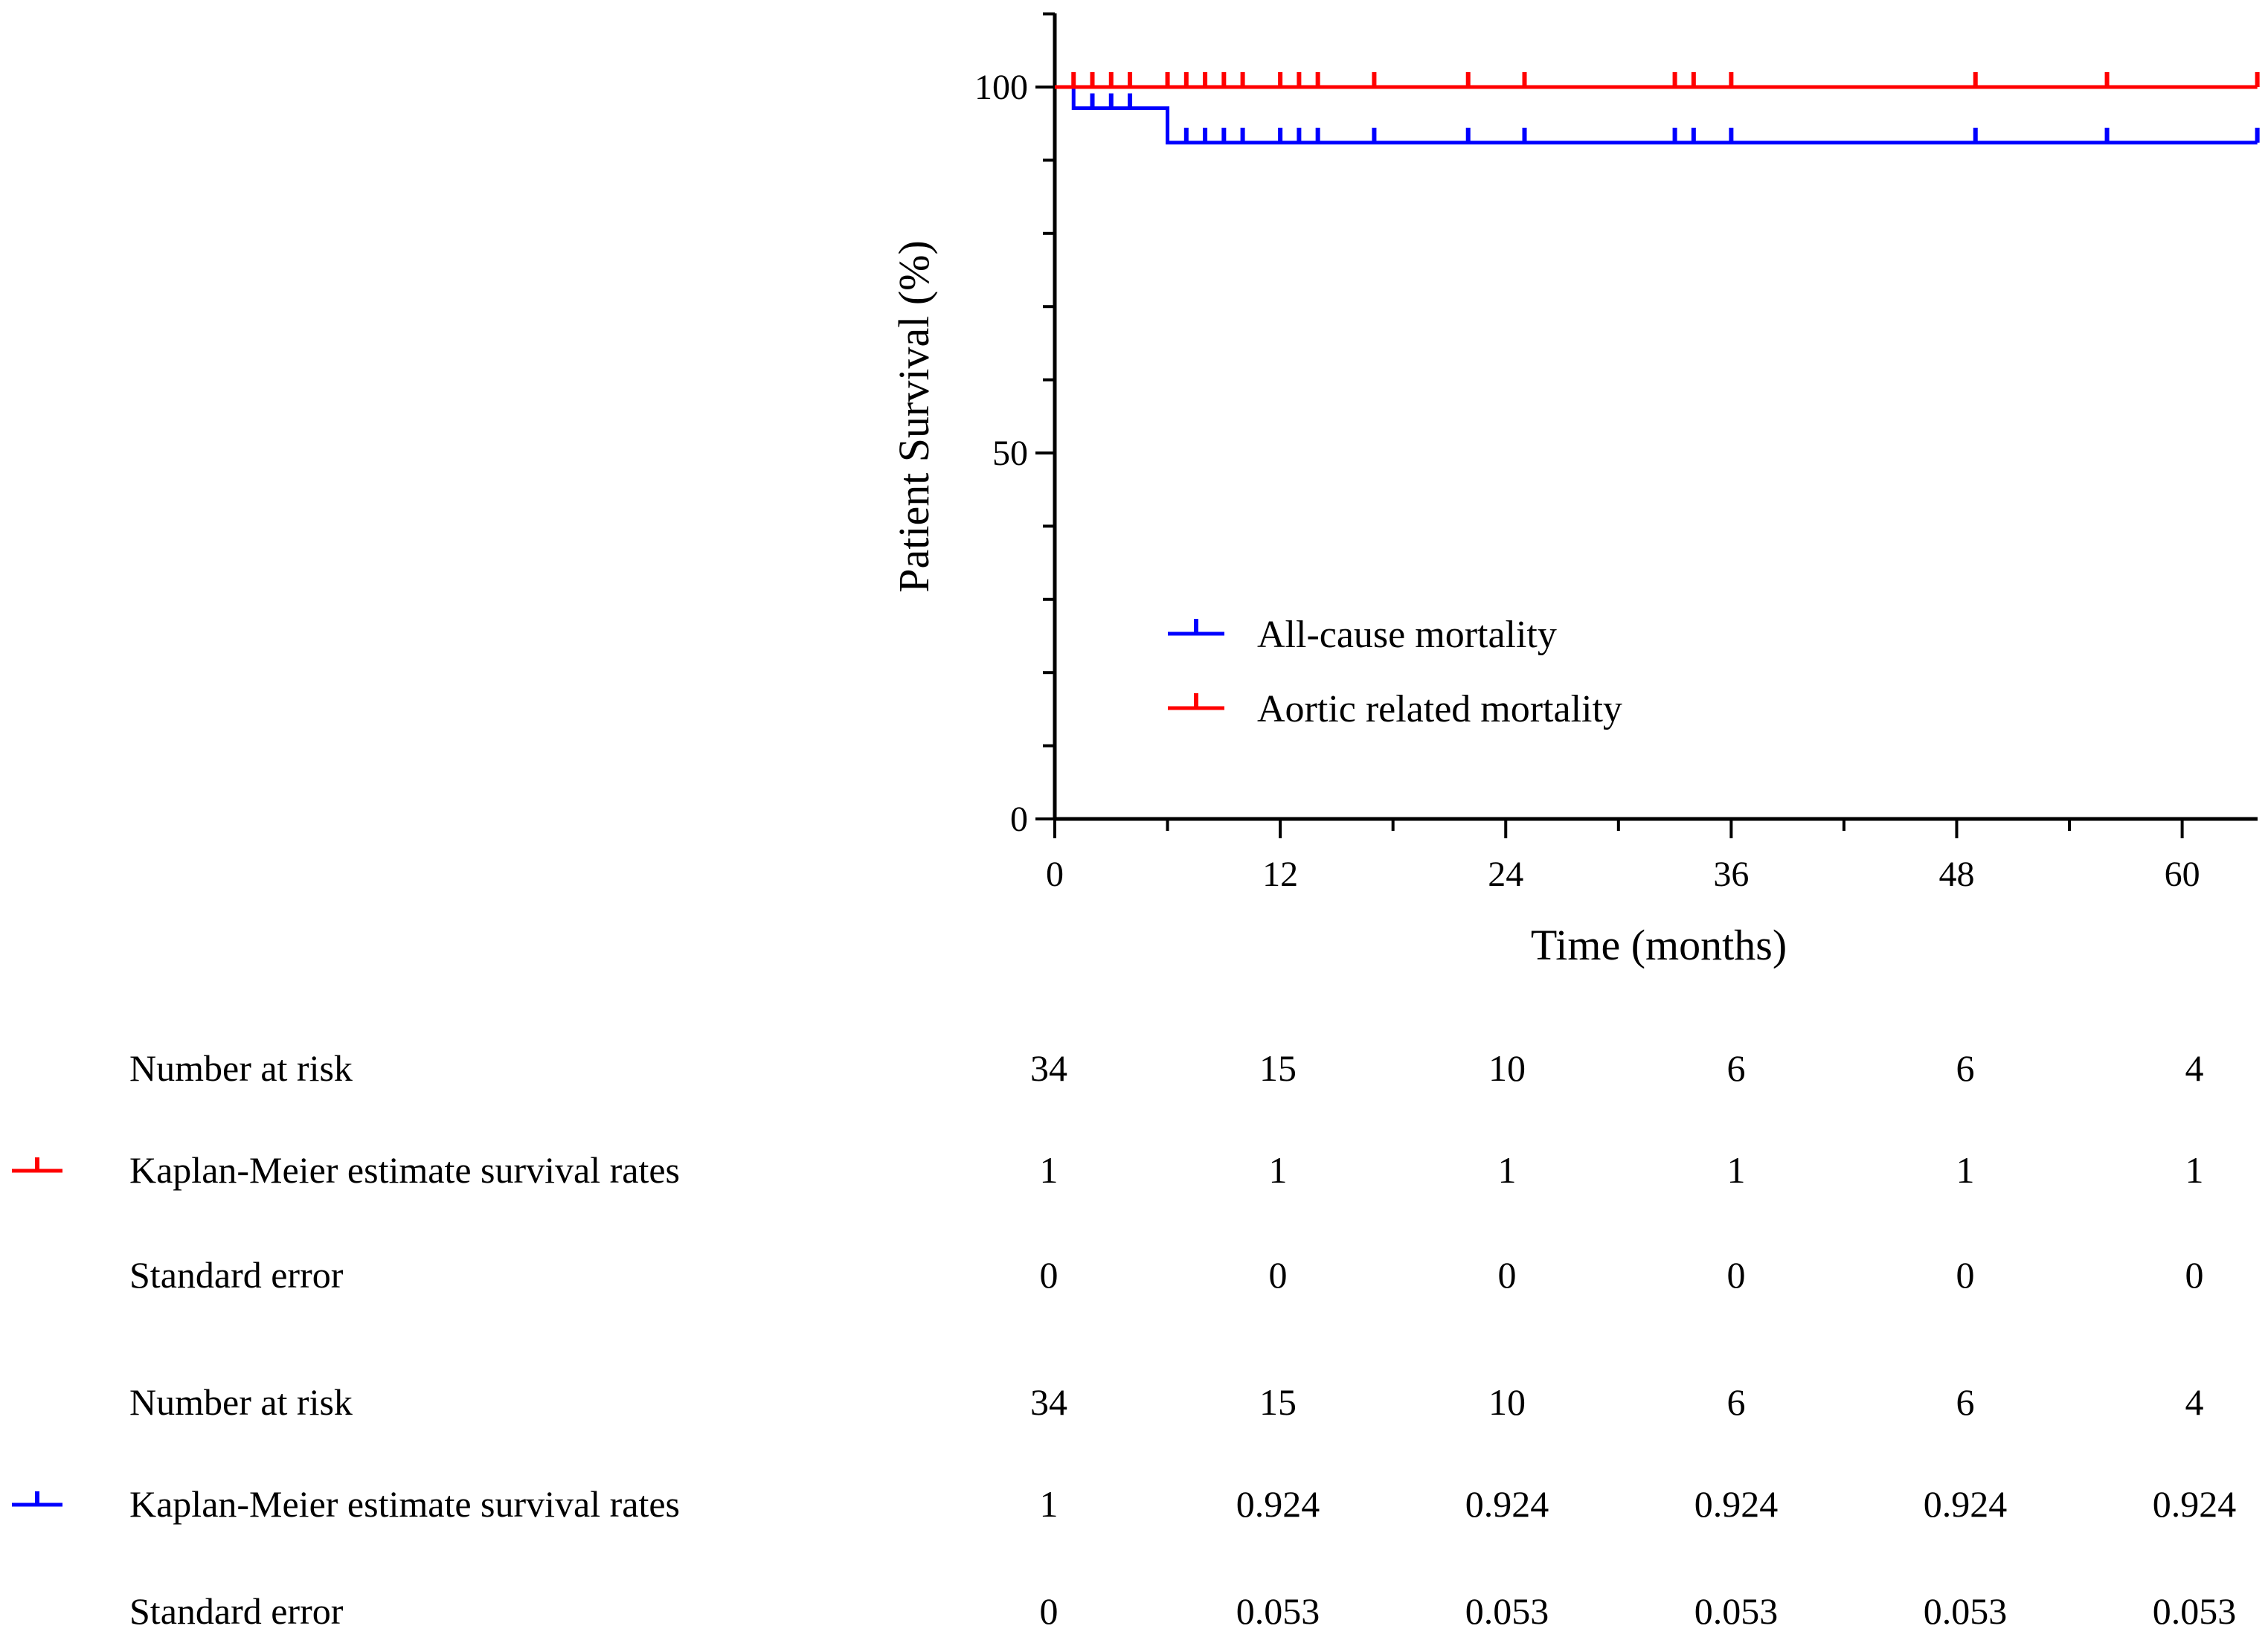 Image resolution: width=2268 pixels, height=1652 pixels. I want to click on x-tick-label: 48, so click(1956, 875).